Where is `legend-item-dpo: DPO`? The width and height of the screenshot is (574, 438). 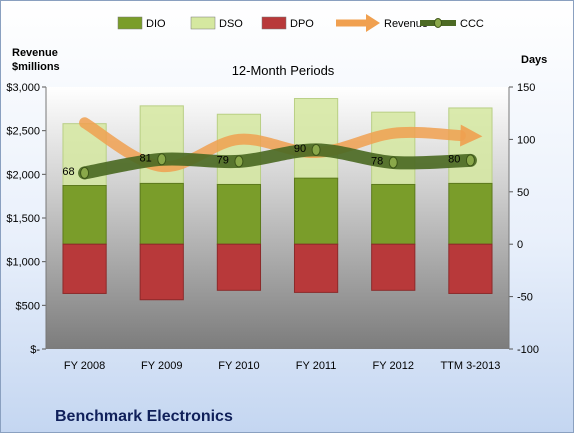 legend-item-dpo: DPO is located at coordinates (287, 23).